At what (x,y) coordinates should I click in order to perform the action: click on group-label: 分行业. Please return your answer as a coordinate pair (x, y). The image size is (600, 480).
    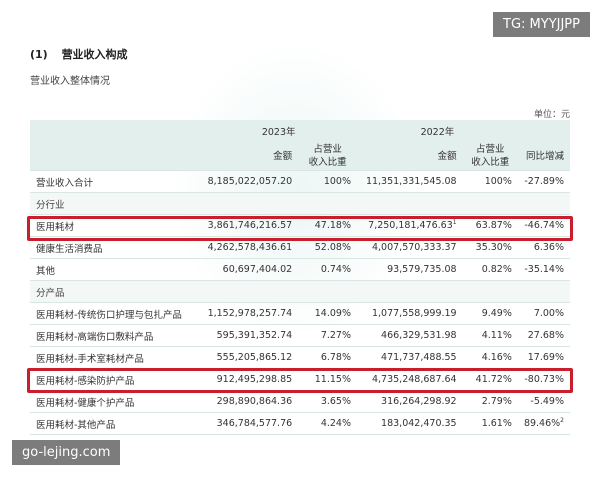
    Looking at the image, I should click on (300, 203).